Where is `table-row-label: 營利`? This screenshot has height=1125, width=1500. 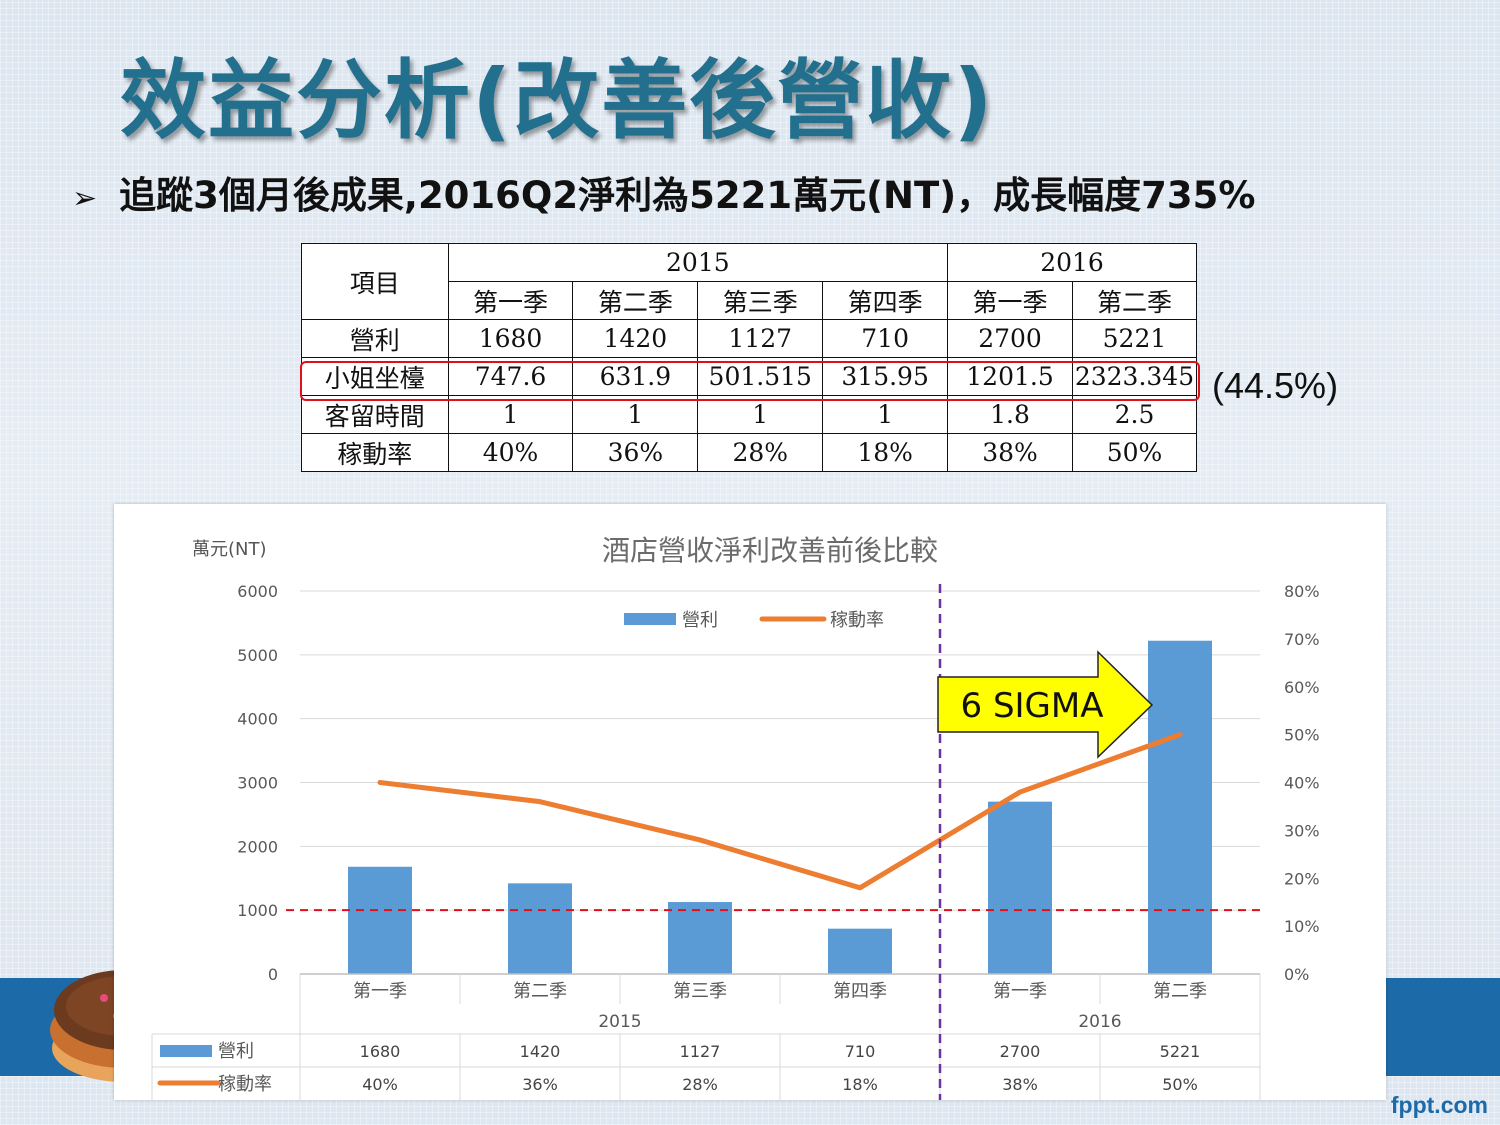 table-row-label: 營利 is located at coordinates (375, 338).